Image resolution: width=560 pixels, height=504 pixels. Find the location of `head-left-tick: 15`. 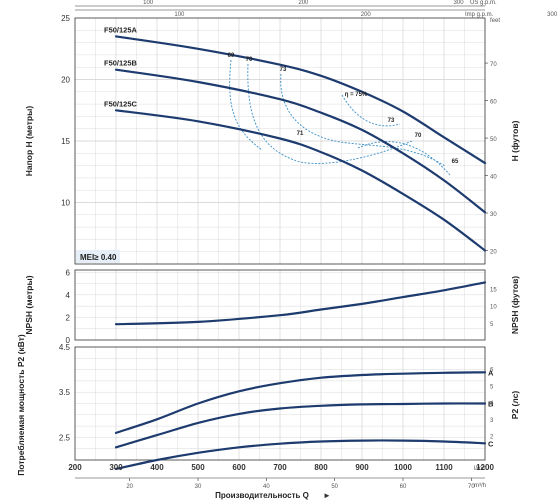

head-left-tick: 15 is located at coordinates (65, 141).